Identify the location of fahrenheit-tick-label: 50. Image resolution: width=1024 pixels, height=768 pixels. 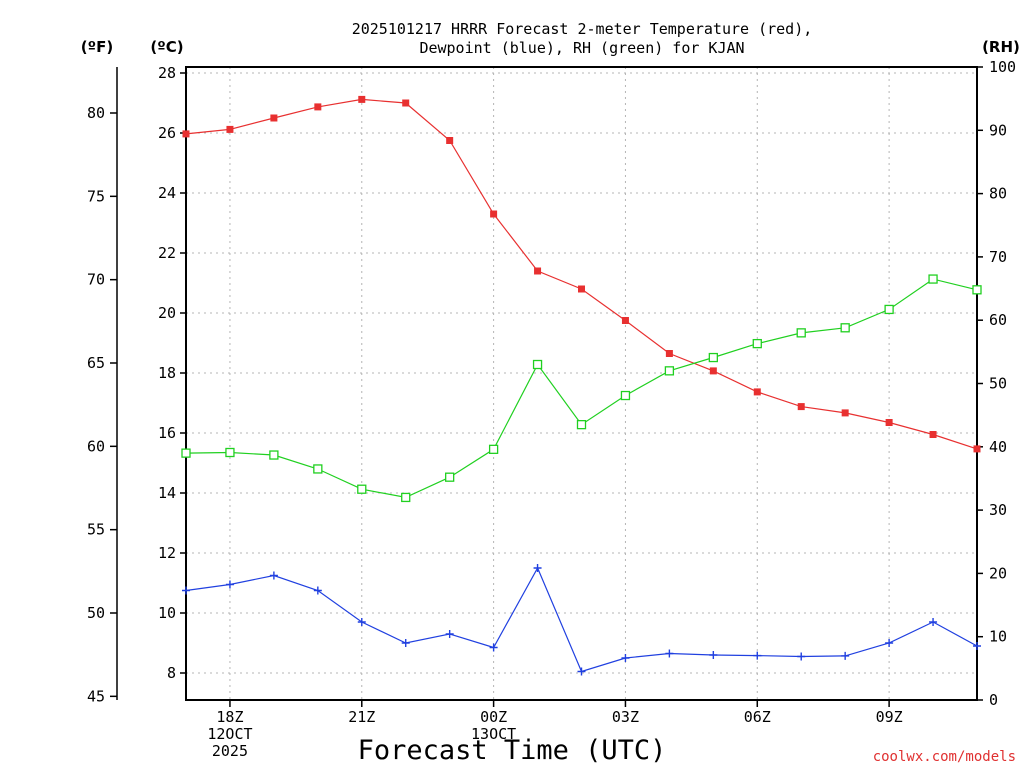
(96, 613).